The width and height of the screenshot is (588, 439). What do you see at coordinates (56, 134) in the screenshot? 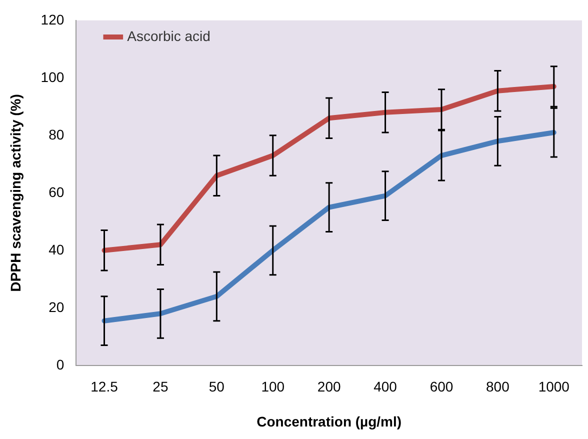
I see `y-tick-label: 80` at bounding box center [56, 134].